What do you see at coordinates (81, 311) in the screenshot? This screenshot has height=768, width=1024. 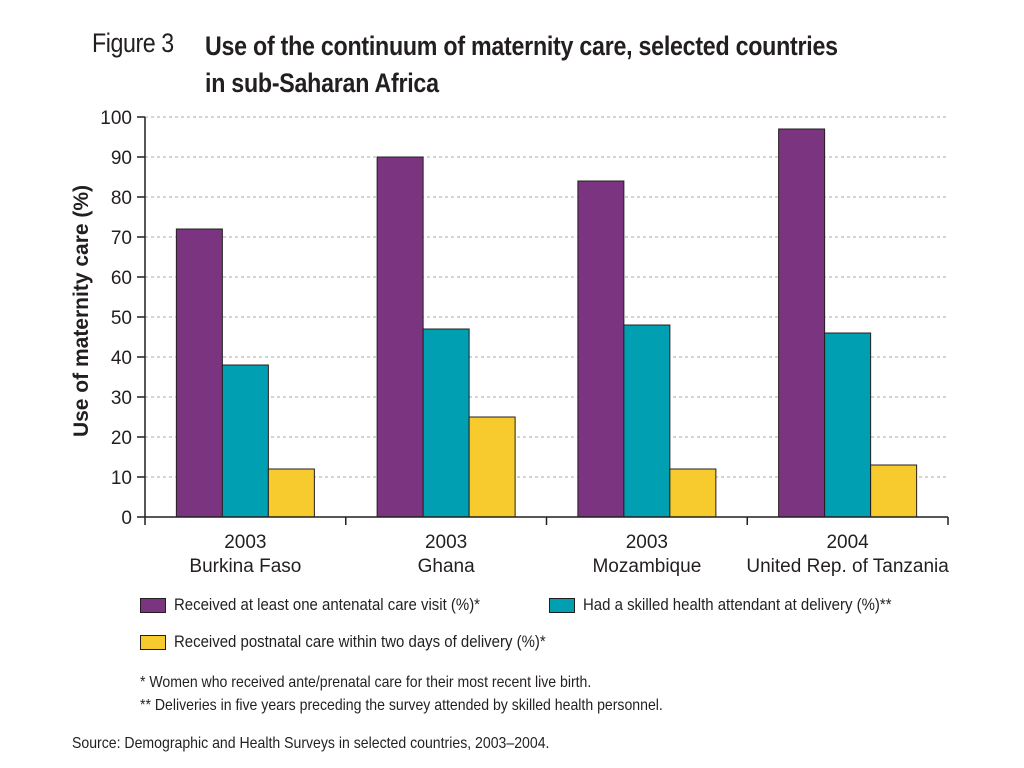 I see `y-axis-label: Use of maternity care (%)` at bounding box center [81, 311].